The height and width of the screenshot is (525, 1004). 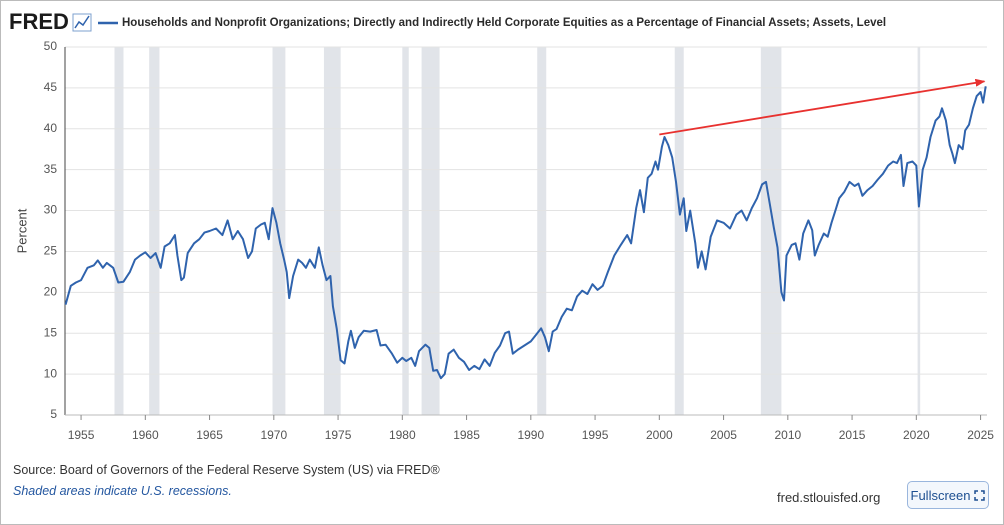 I want to click on y-tick-label: 35, so click(x=51, y=169).